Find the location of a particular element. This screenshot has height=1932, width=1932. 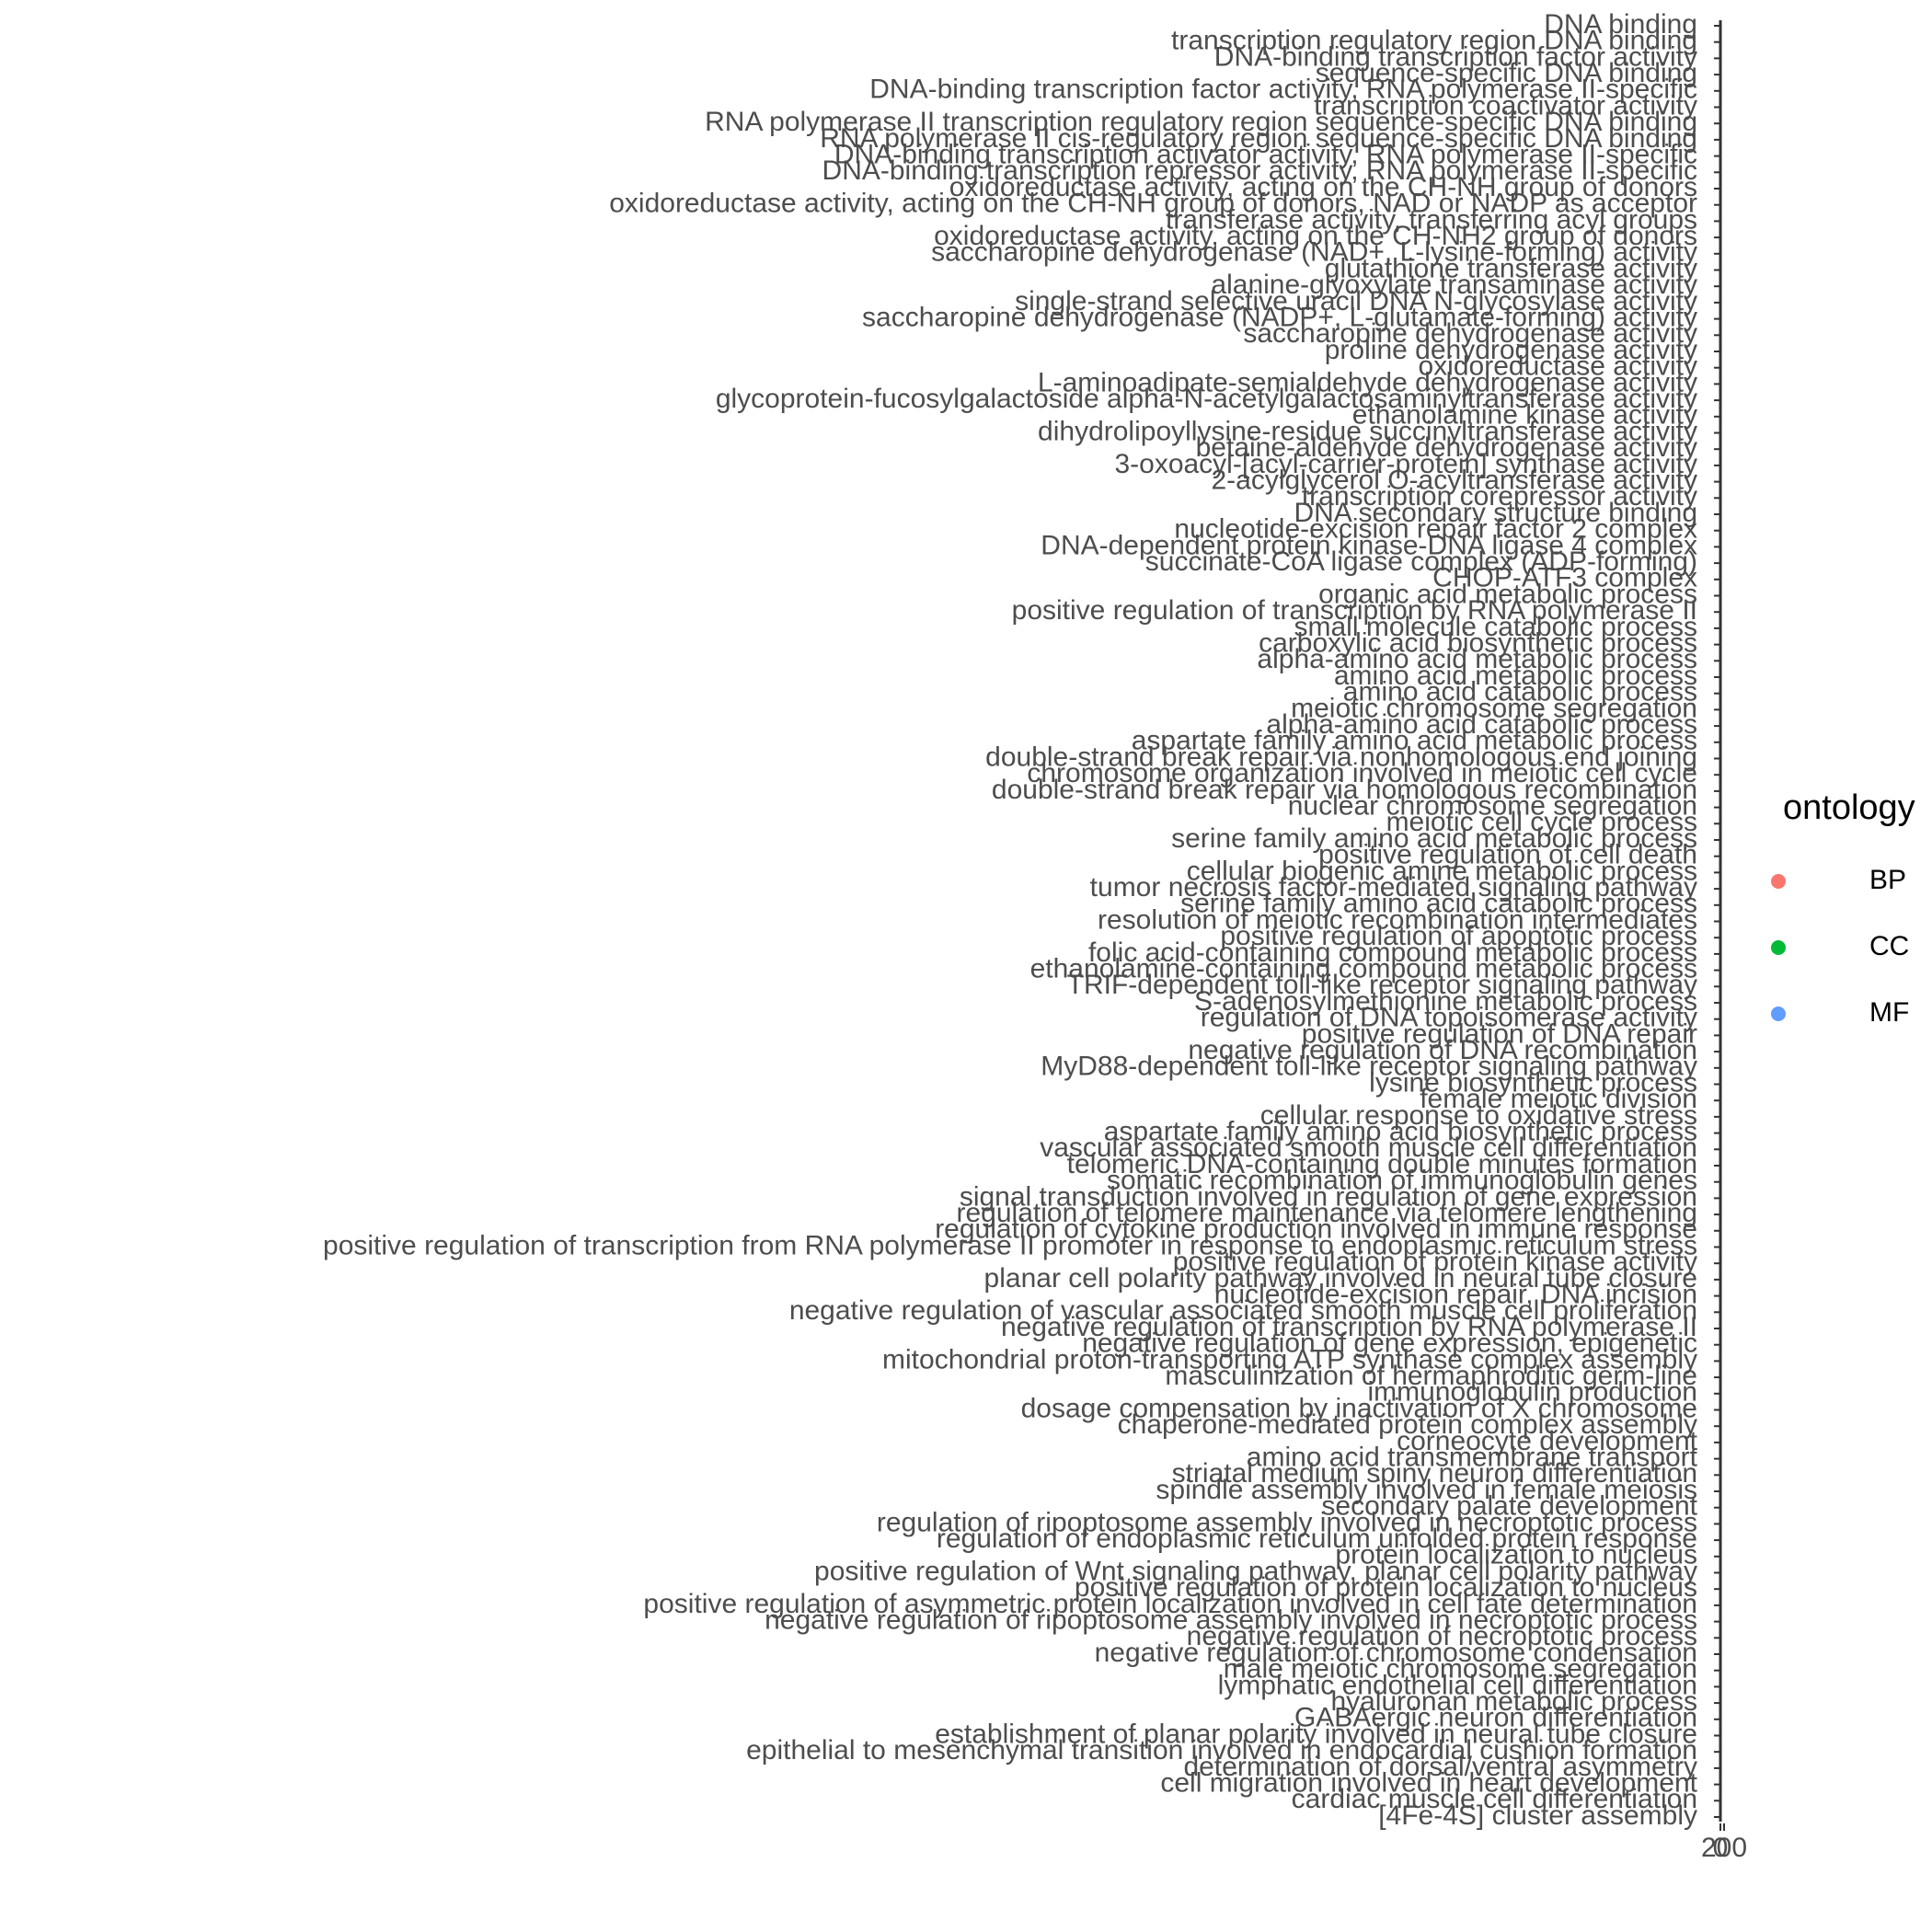

y-tick-label: organic acid metabolic process is located at coordinates (1507, 594).